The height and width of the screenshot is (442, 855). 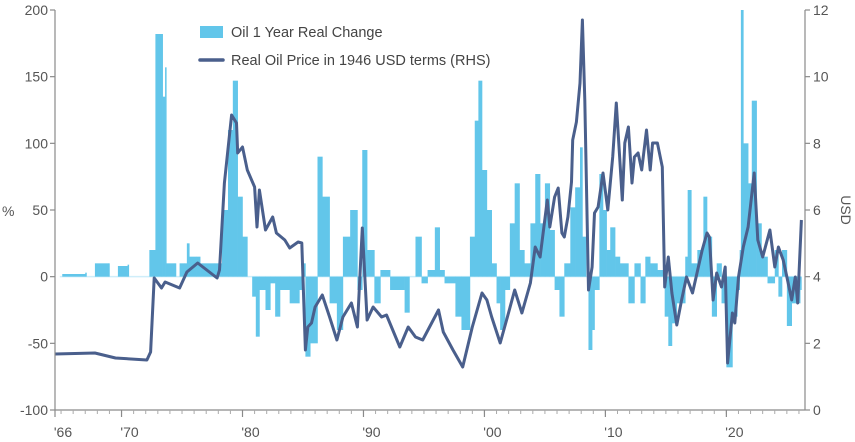 I want to click on y-left-tick-label: -50, so click(x=38, y=343).